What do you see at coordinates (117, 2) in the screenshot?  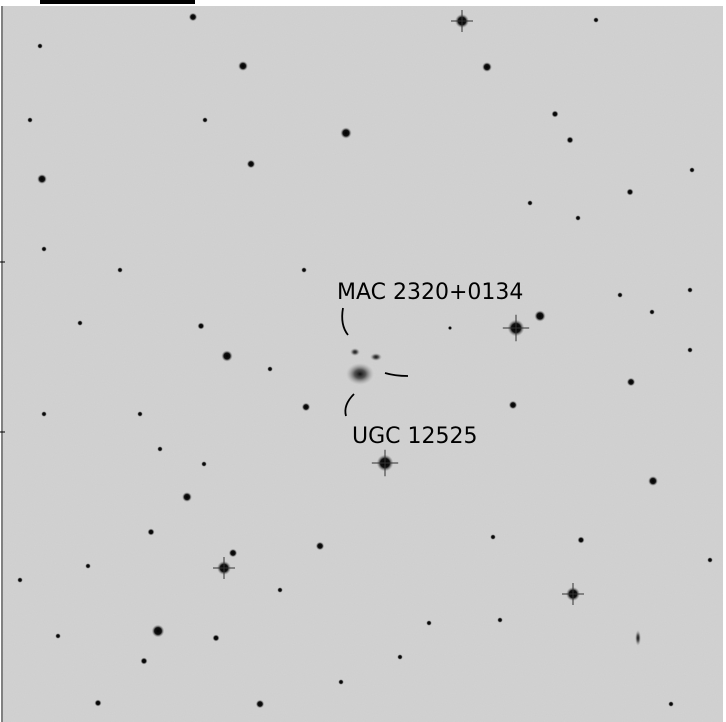 I see `cropped-header` at bounding box center [117, 2].